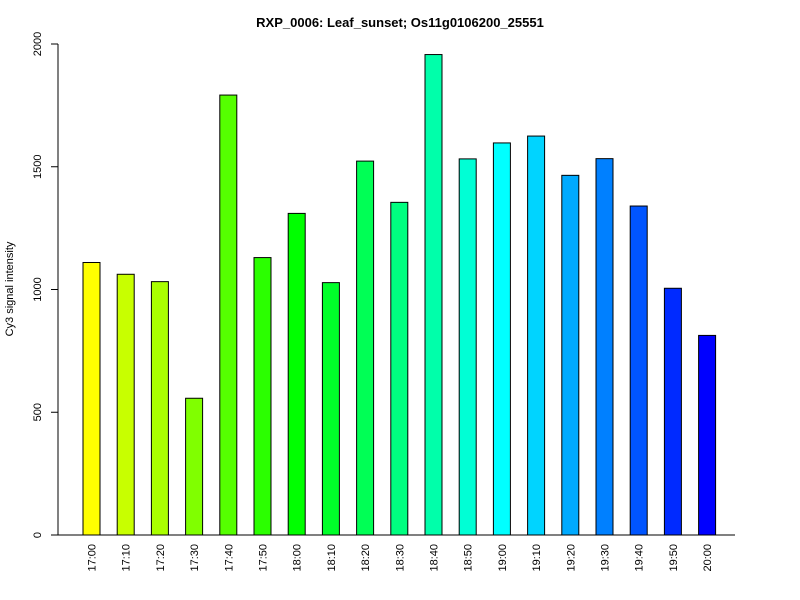 The width and height of the screenshot is (800, 600). Describe the element at coordinates (708, 558) in the screenshot. I see `x-tick-label: 20:00` at that location.